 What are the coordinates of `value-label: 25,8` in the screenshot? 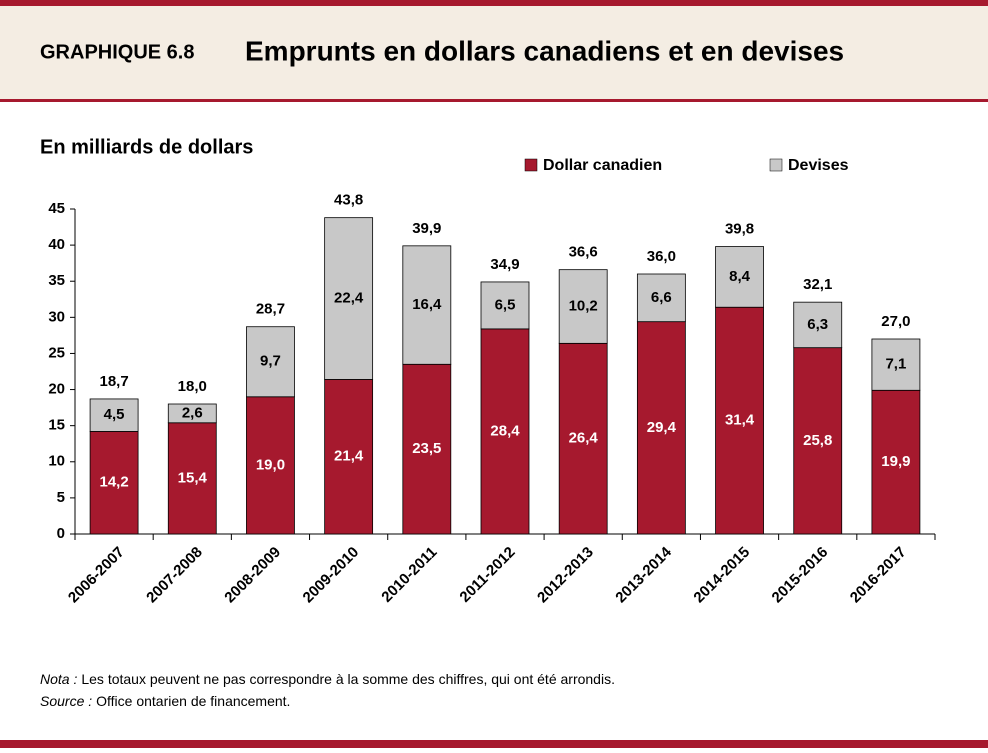 It's located at (817, 440).